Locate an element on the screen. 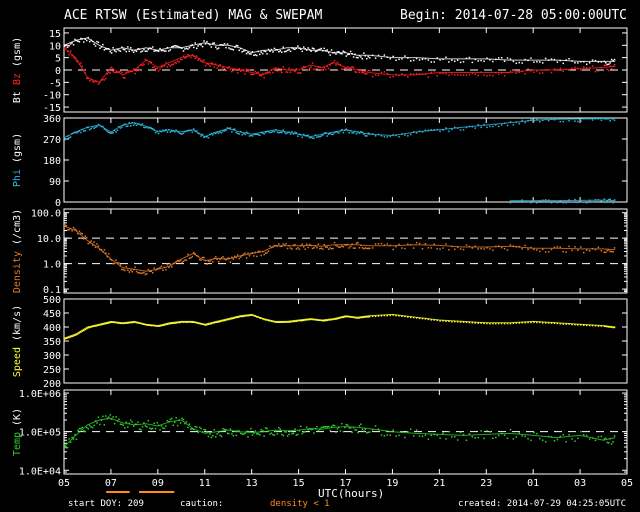 This screenshot has width=640, height=512. ytick-label-speed: 250 is located at coordinates (52, 370).